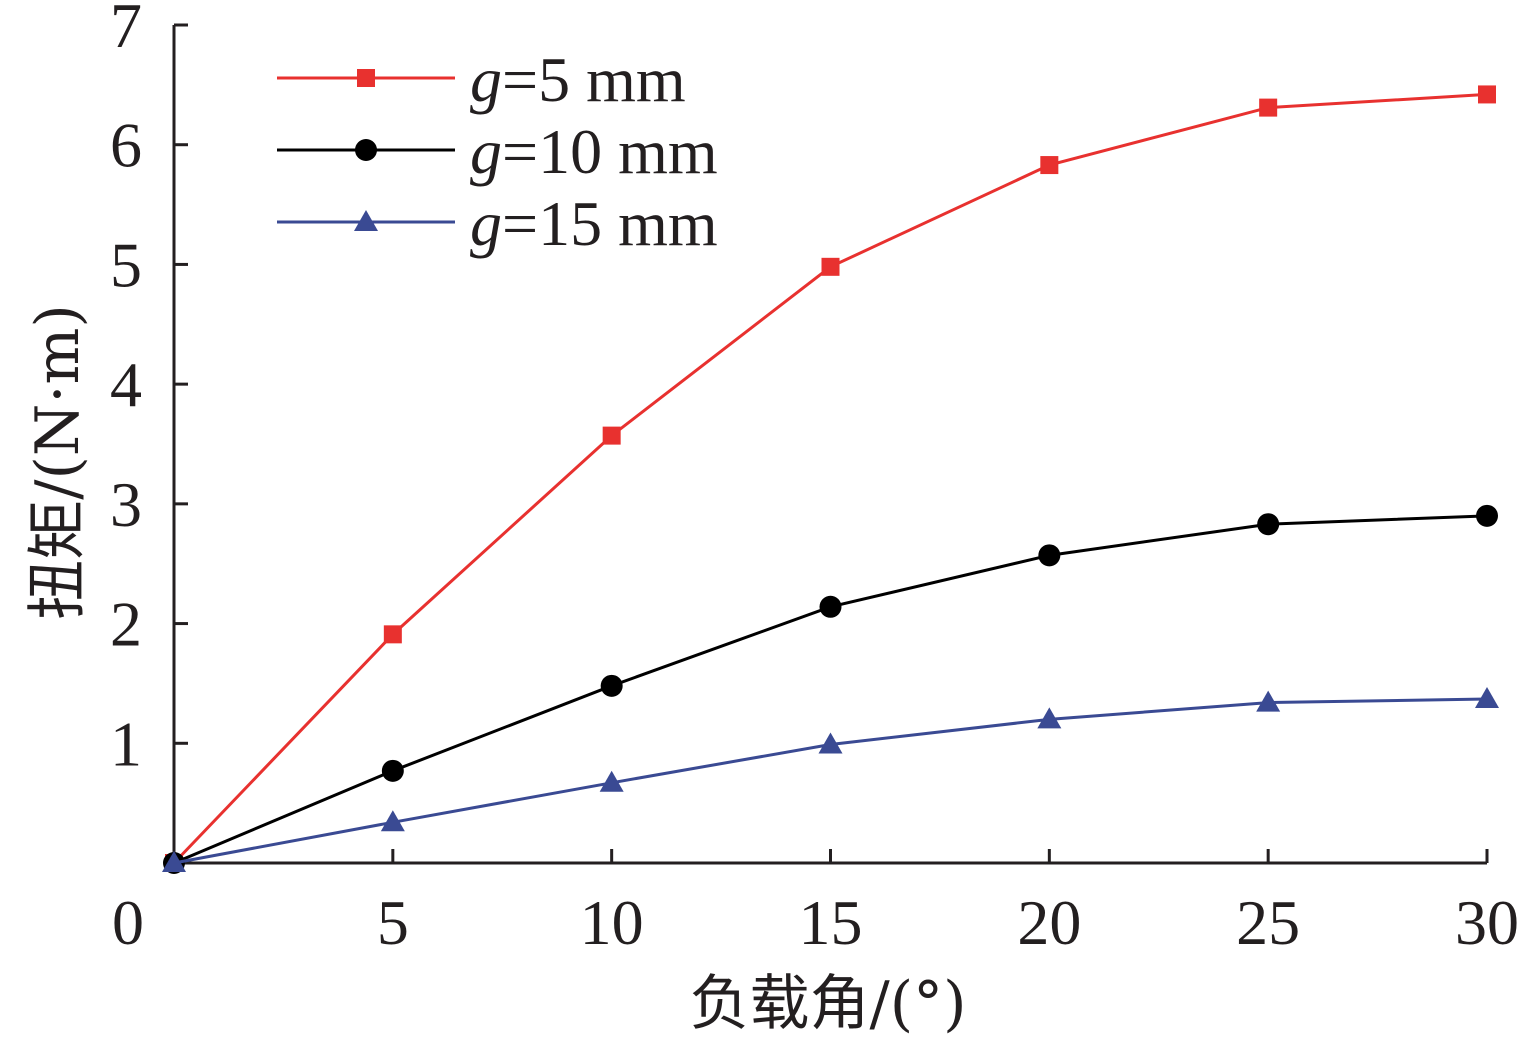  What do you see at coordinates (126, 145) in the screenshot?
I see `y-tick-label: 6` at bounding box center [126, 145].